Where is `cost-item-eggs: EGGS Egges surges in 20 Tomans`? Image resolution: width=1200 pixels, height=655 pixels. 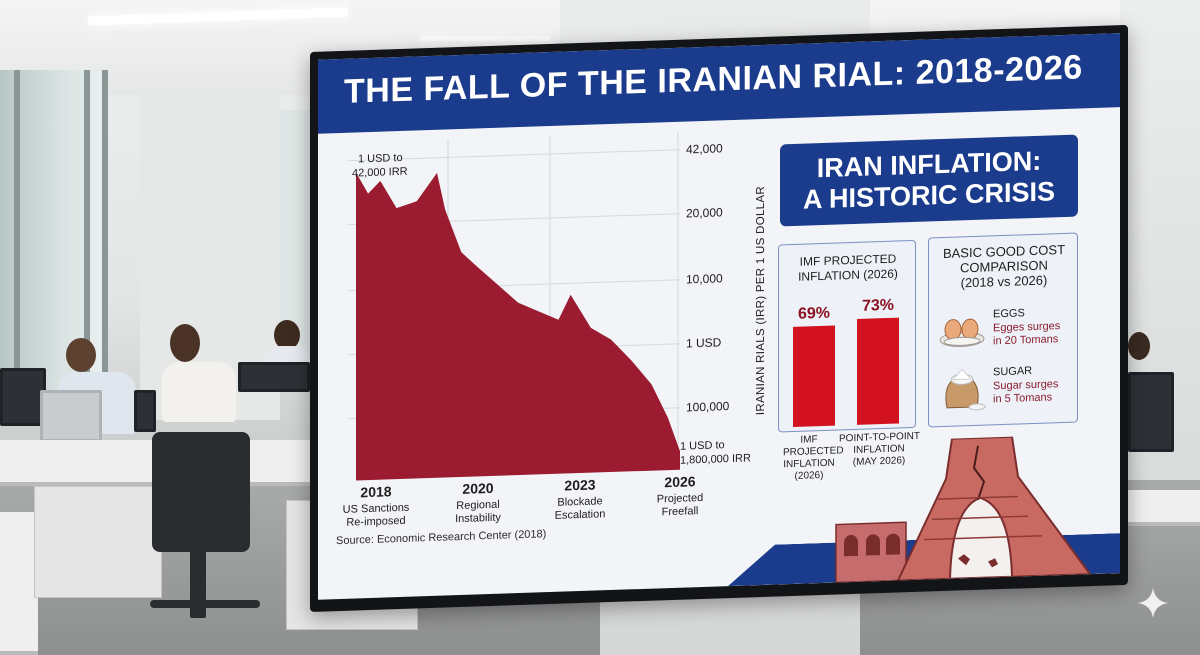
cost-item-eggs: EGGS Egges surges in 20 Tomans is located at coordinates (1005, 331).